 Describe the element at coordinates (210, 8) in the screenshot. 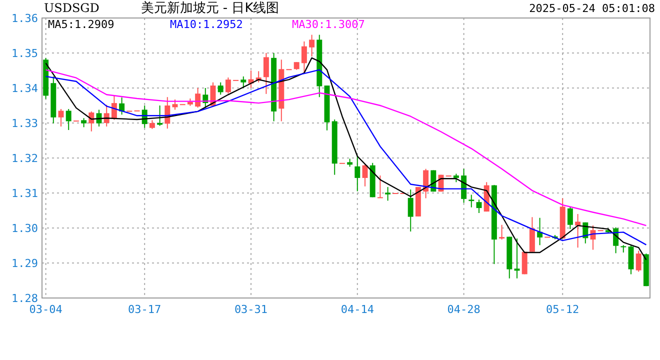

I see `chart-title: 美元新加坡元 - 日K线图` at that location.